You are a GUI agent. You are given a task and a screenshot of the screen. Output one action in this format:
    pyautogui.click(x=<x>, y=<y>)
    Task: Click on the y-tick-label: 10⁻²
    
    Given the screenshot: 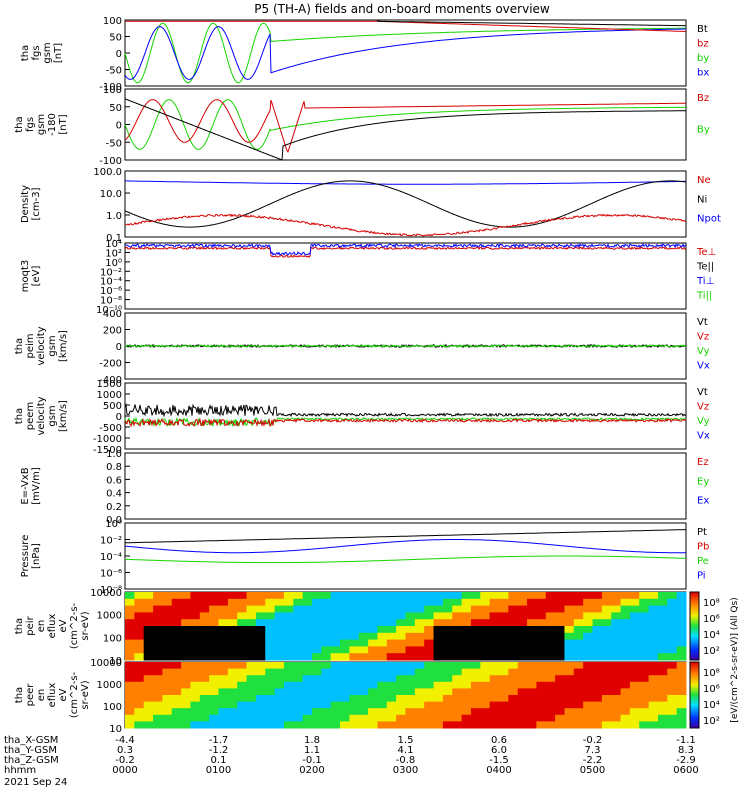 What is the action you would take?
    pyautogui.click(x=111, y=541)
    